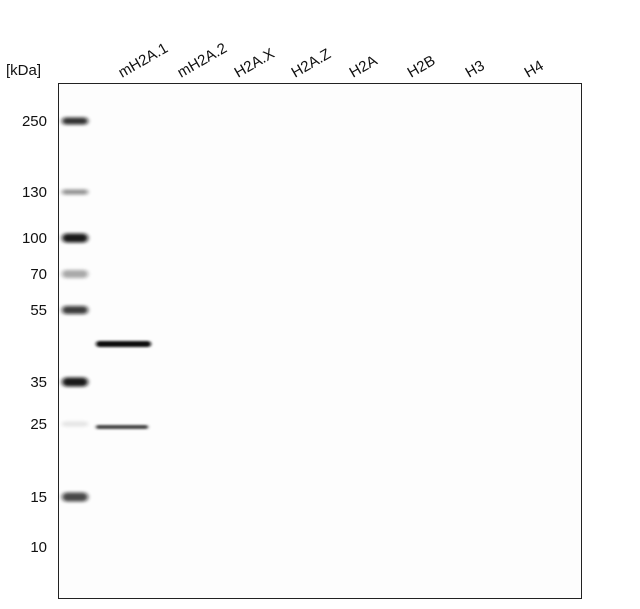 The width and height of the screenshot is (640, 609). What do you see at coordinates (38, 424) in the screenshot?
I see `marker-label: 25` at bounding box center [38, 424].